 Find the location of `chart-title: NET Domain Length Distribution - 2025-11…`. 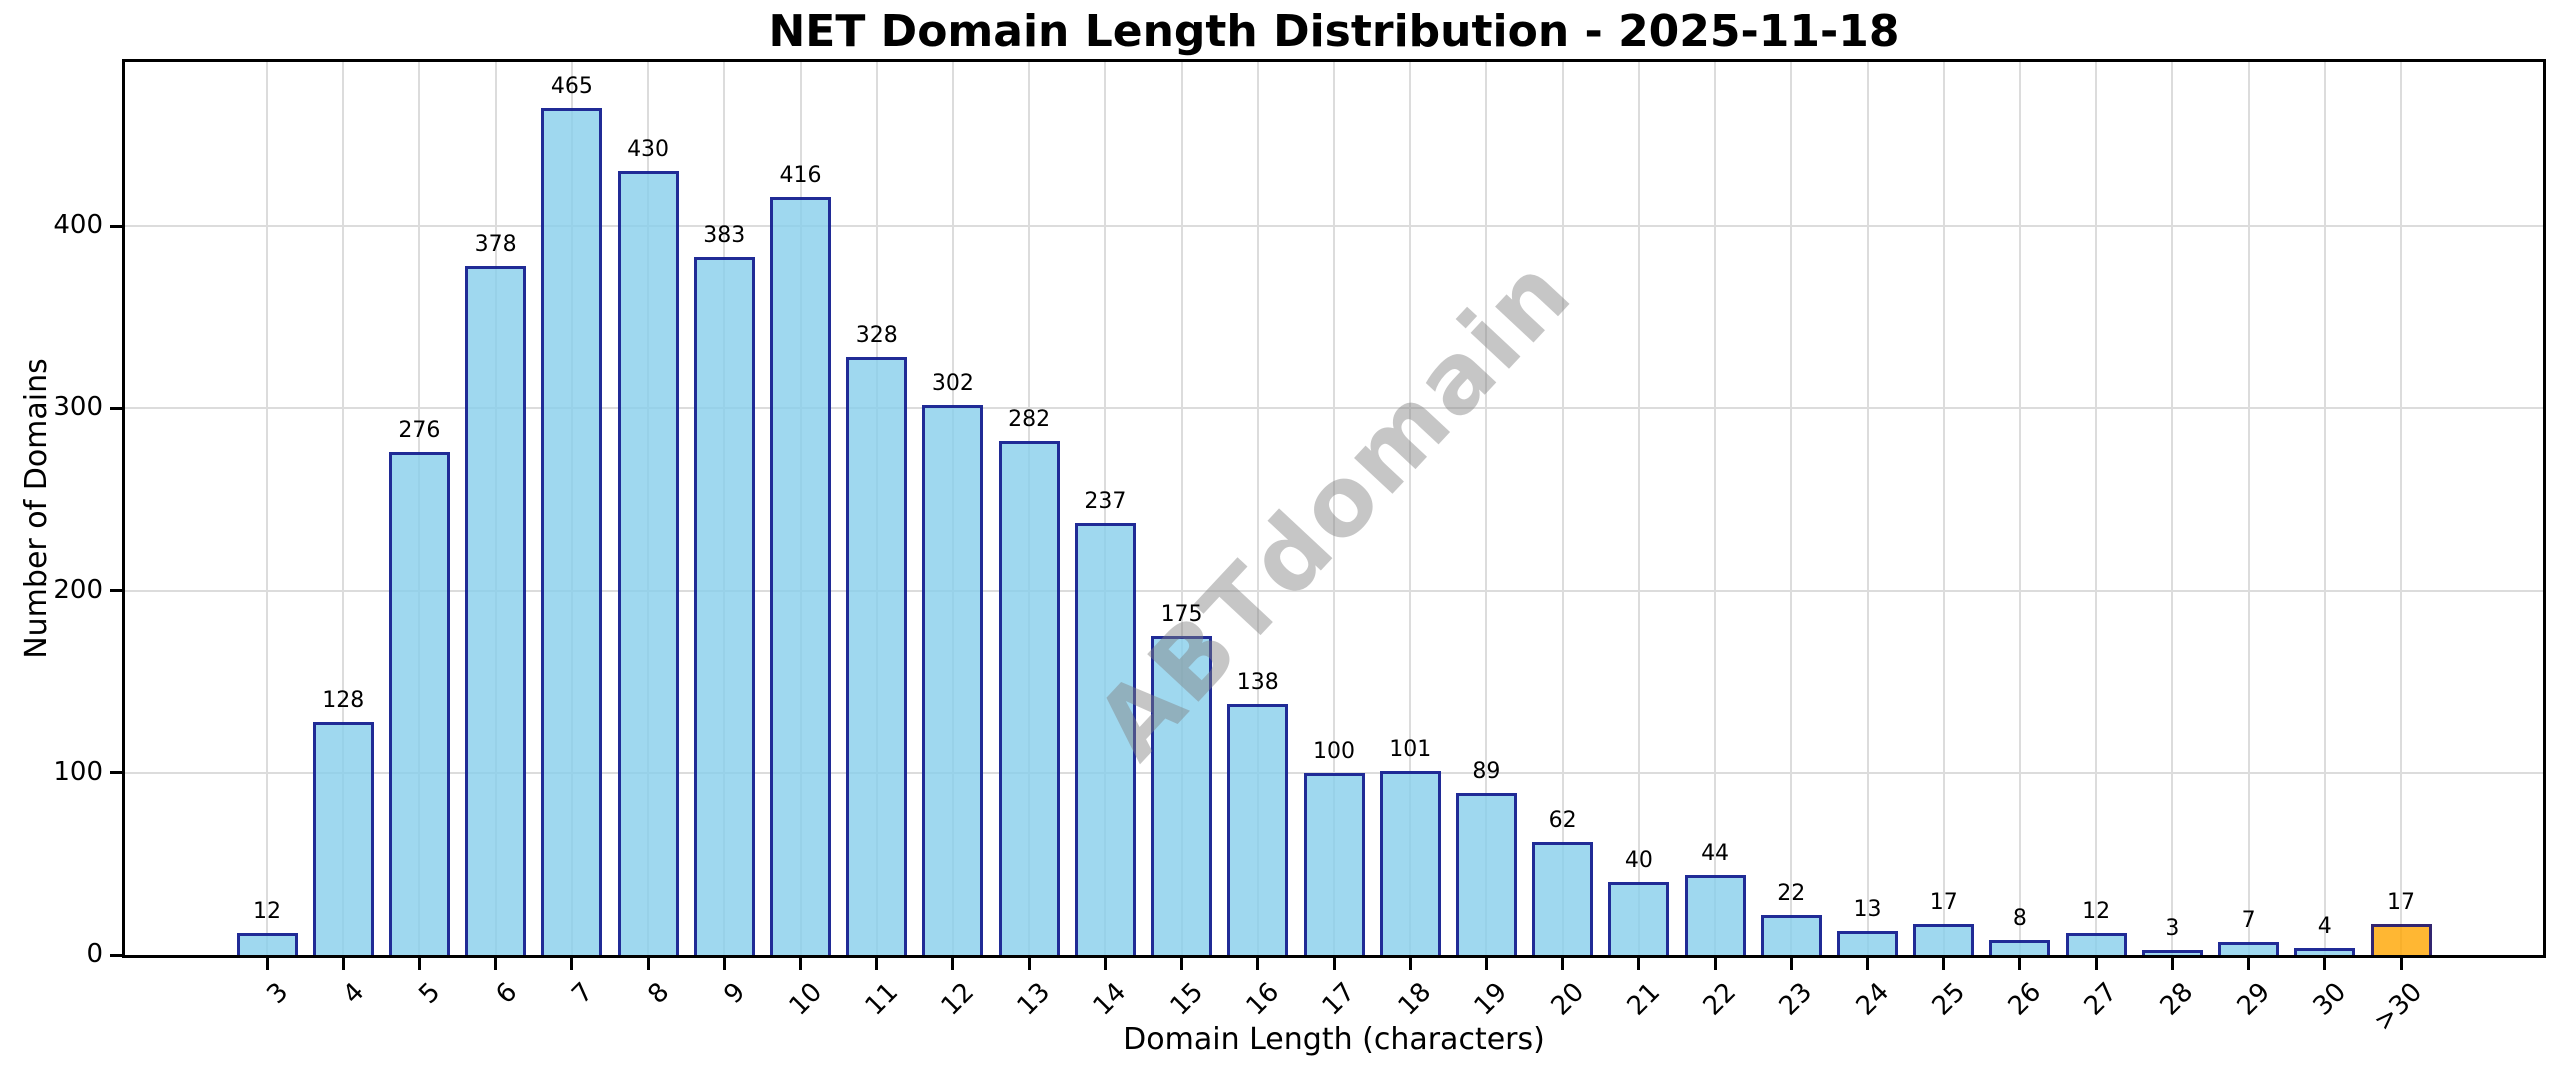

chart-title: NET Domain Length Distribution - 2025-11… is located at coordinates (1334, 31).